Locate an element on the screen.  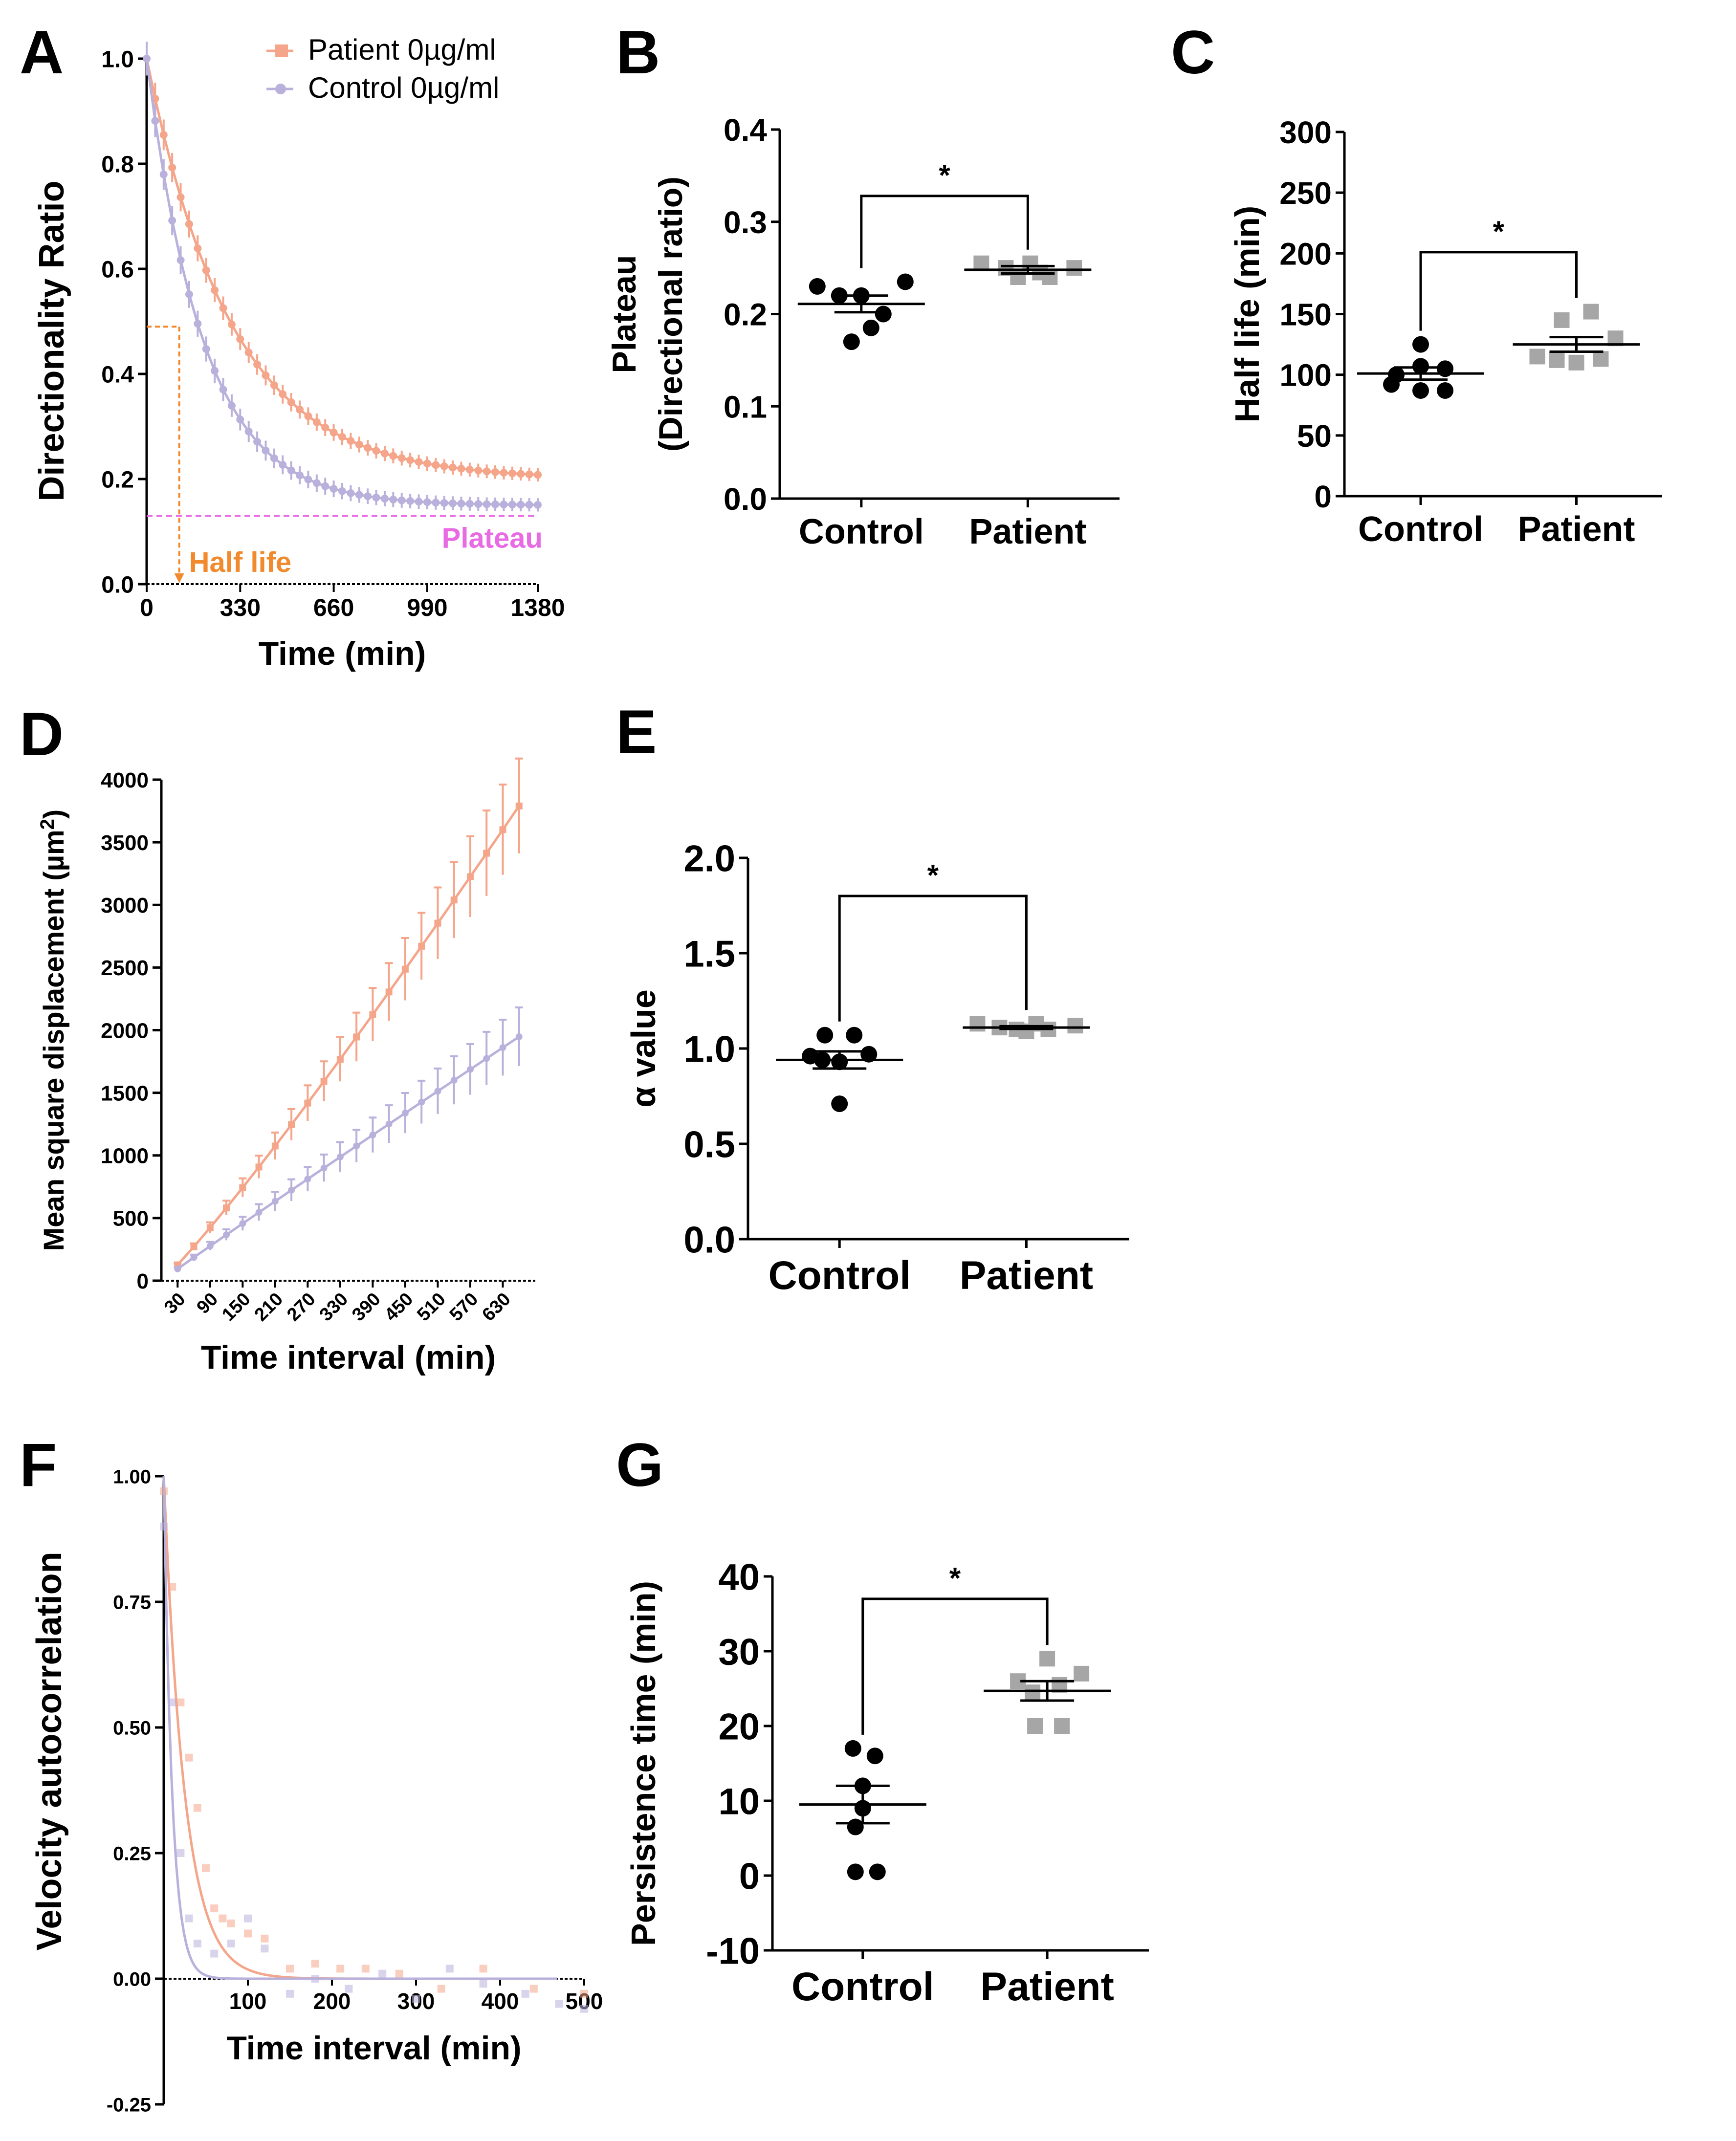
plateau-label: Plateau is located at coordinates (493, 538).